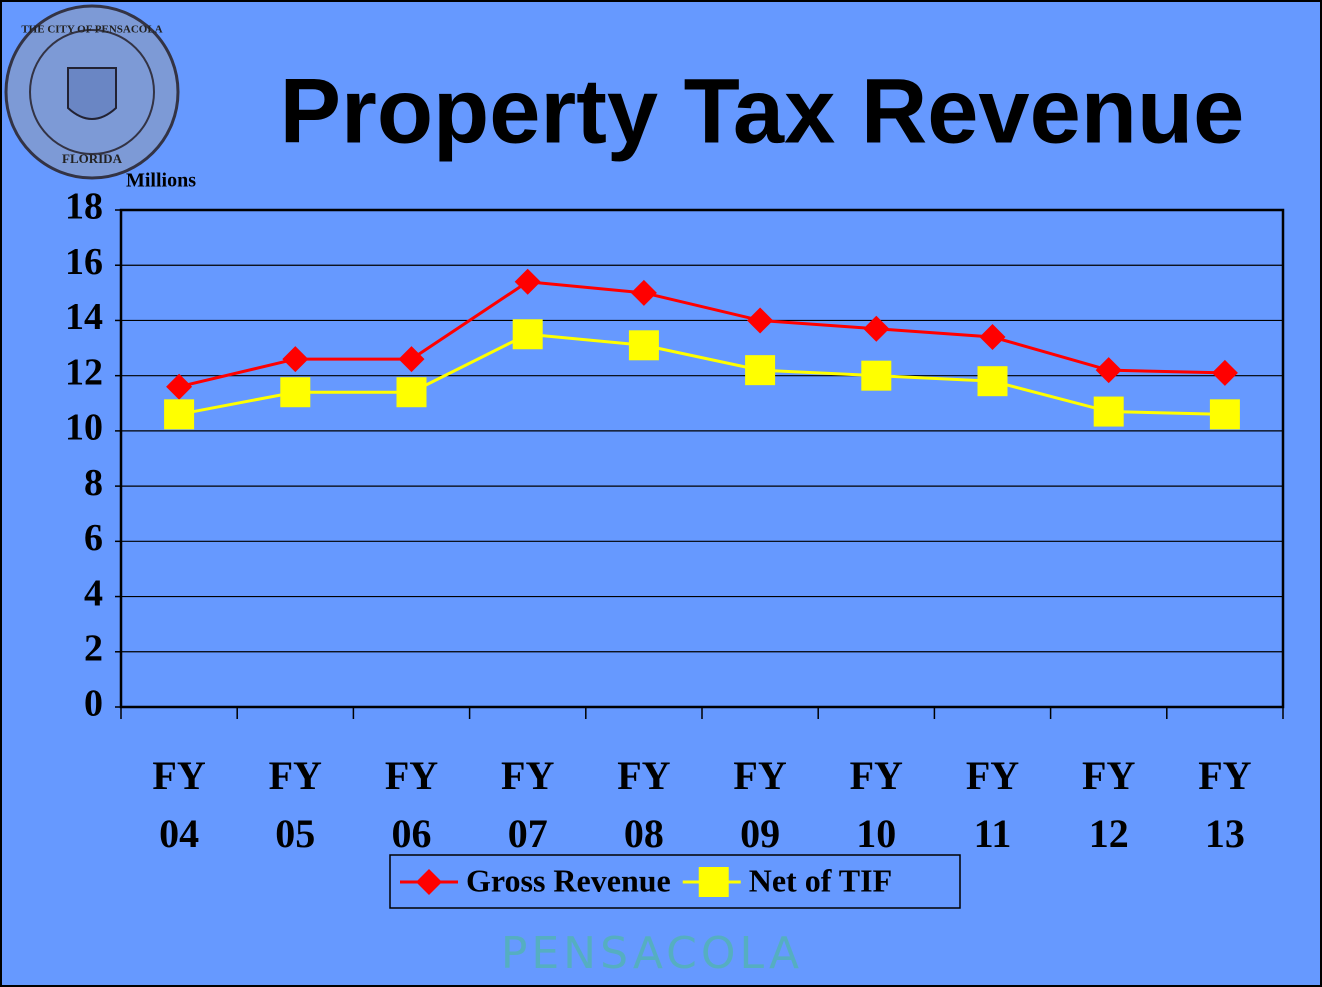 The width and height of the screenshot is (1322, 987). I want to click on y-tick-label: 10, so click(84, 428).